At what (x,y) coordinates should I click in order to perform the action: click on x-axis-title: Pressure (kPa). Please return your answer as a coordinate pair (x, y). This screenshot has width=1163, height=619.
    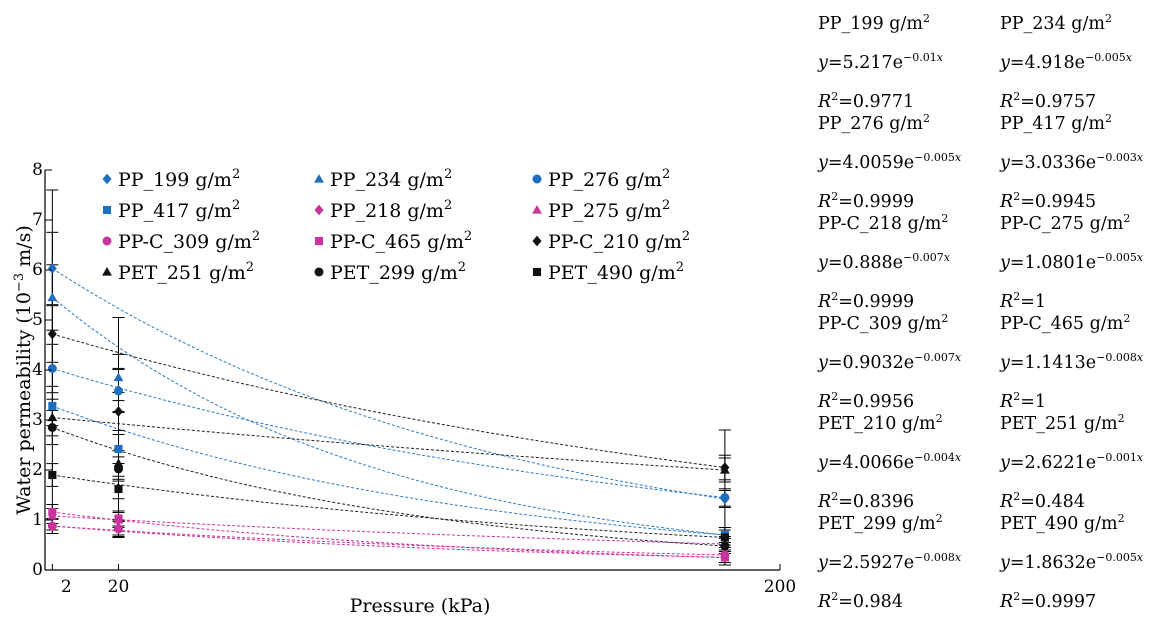
    Looking at the image, I should click on (420, 606).